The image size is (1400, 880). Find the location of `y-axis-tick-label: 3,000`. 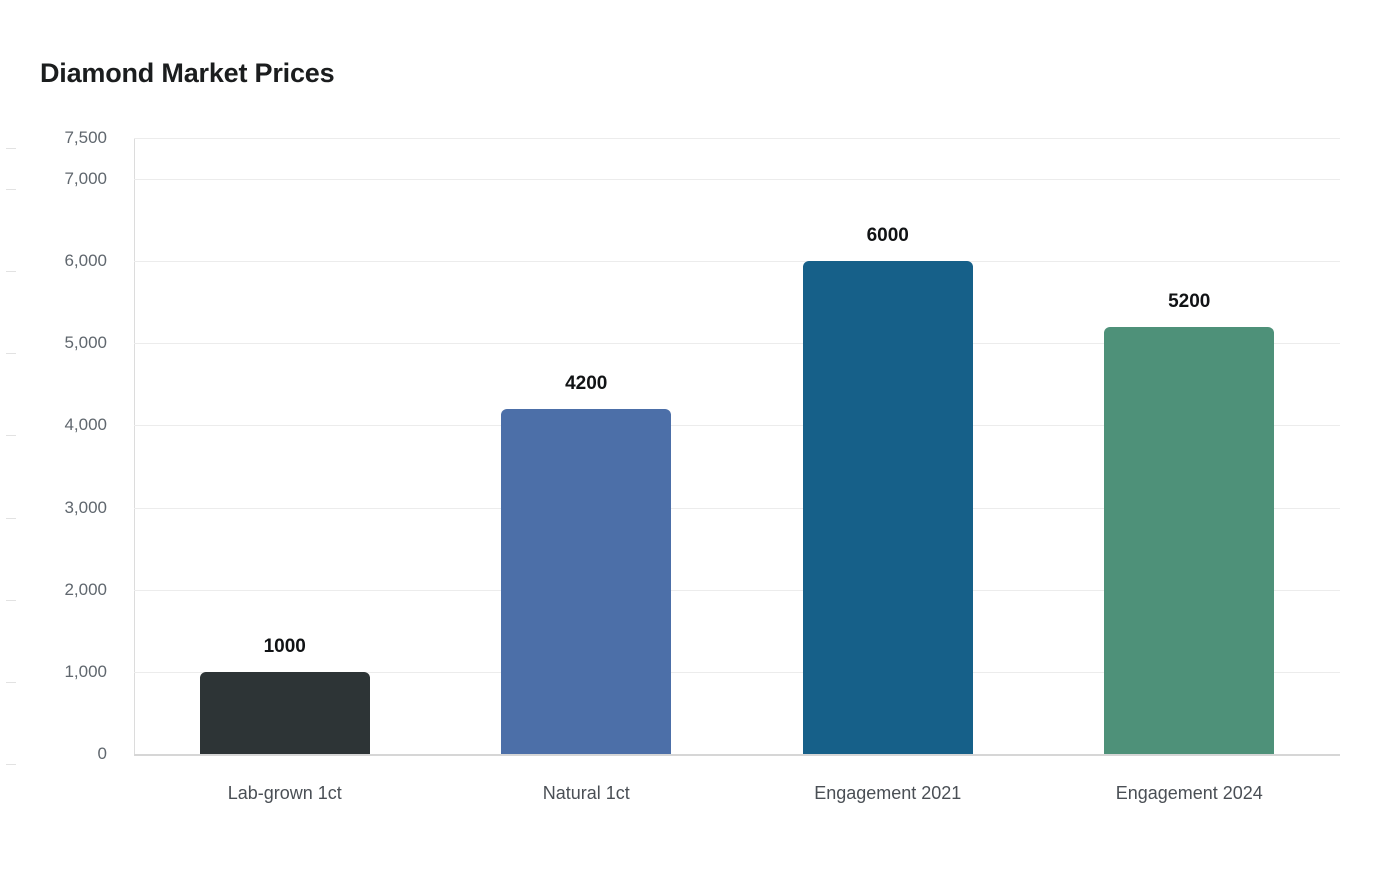

y-axis-tick-label: 3,000 is located at coordinates (56, 508).